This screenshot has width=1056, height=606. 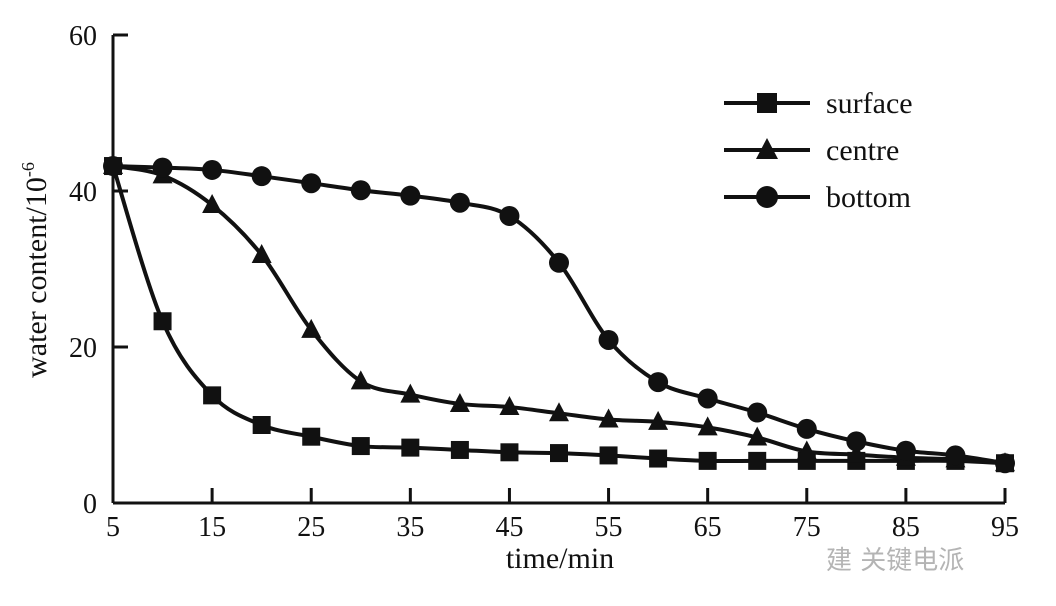 I want to click on legend-marker-surface, so click(x=767, y=103).